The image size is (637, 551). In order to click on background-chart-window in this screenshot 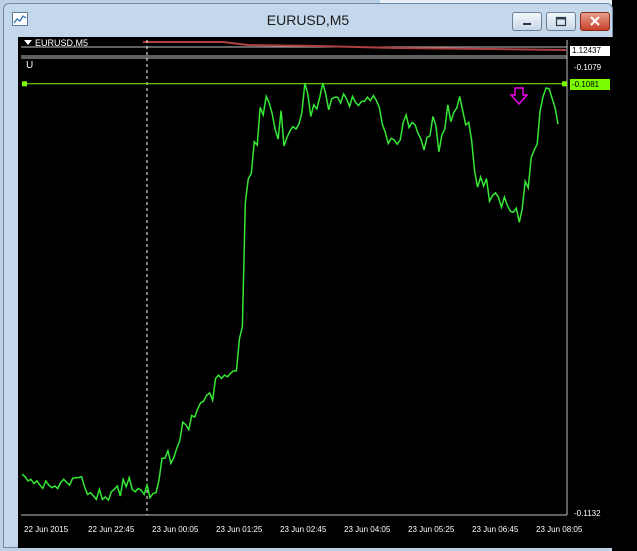, I will do `click(624, 275)`.